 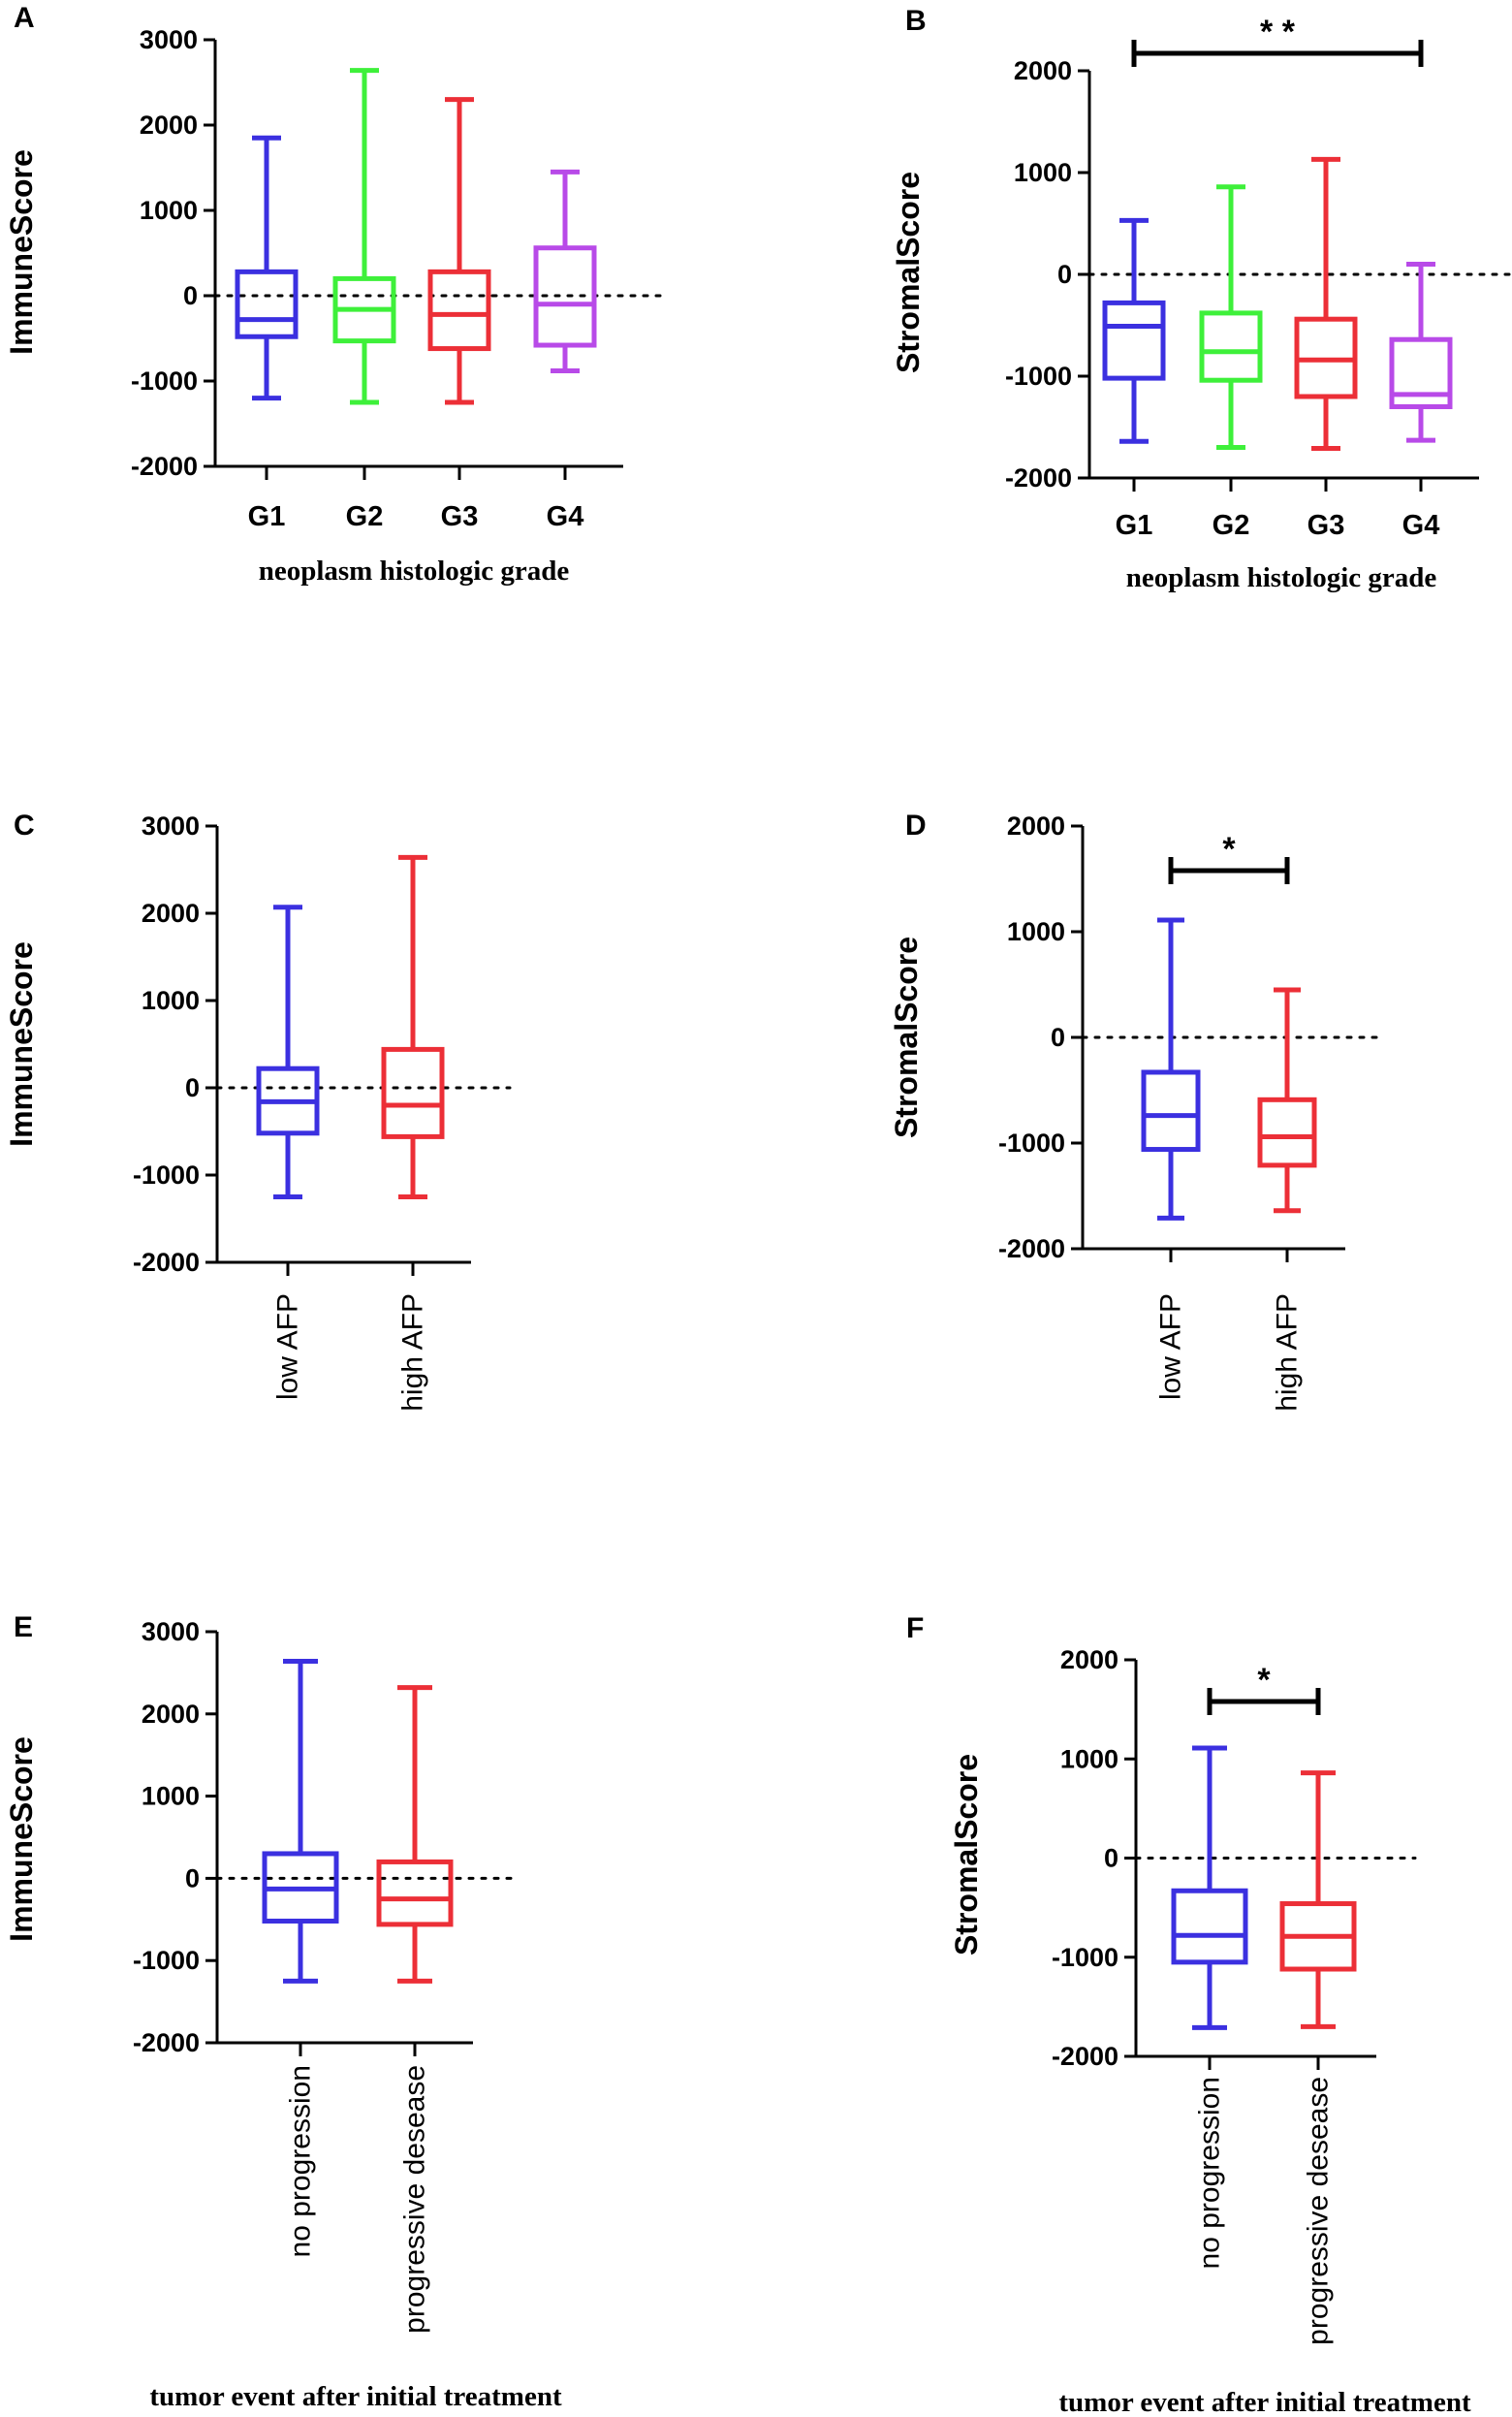 What do you see at coordinates (25, 826) in the screenshot?
I see `panel-label: C` at bounding box center [25, 826].